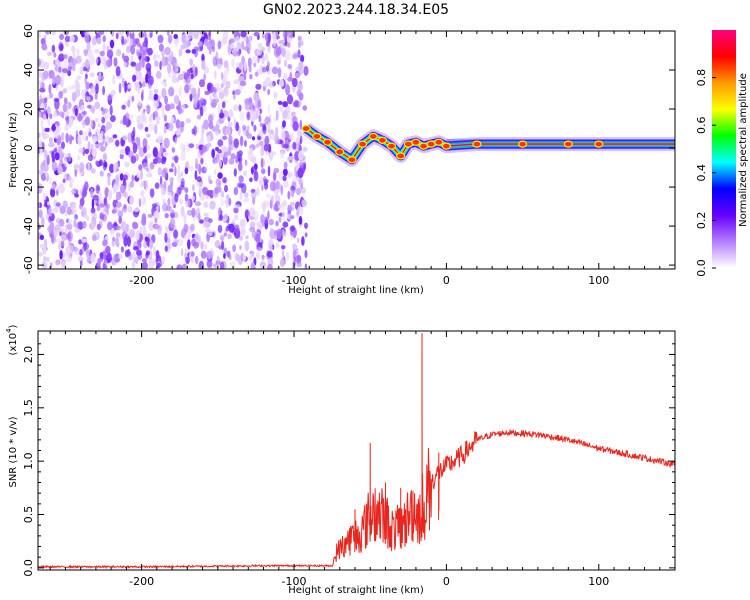 The width and height of the screenshot is (750, 600). I want to click on snr-y-axis-label: SNR (10 * v/v), so click(13, 451).